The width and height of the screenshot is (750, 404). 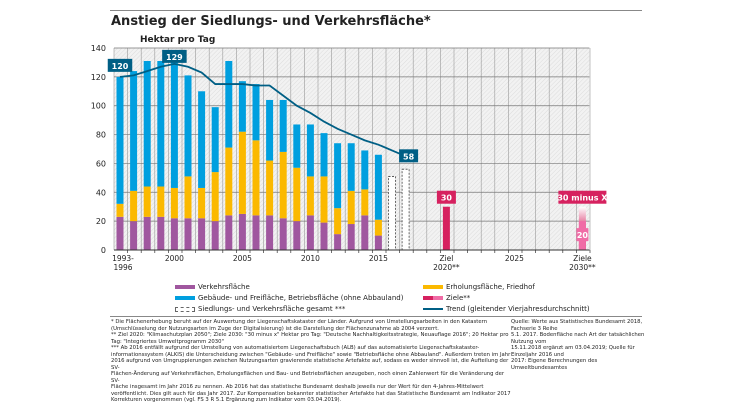 I want to click on x-tick-label: 2015, so click(x=378, y=258).